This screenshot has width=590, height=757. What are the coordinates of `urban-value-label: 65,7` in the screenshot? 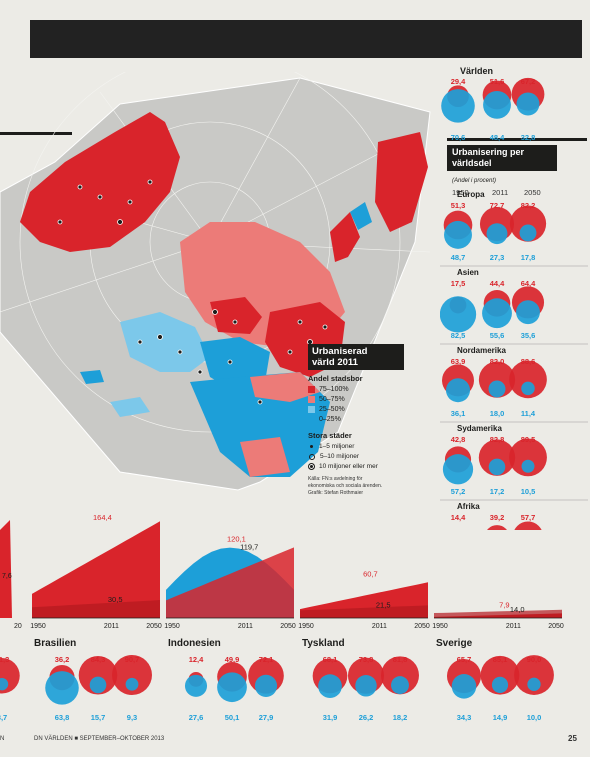 It's located at (464, 659).